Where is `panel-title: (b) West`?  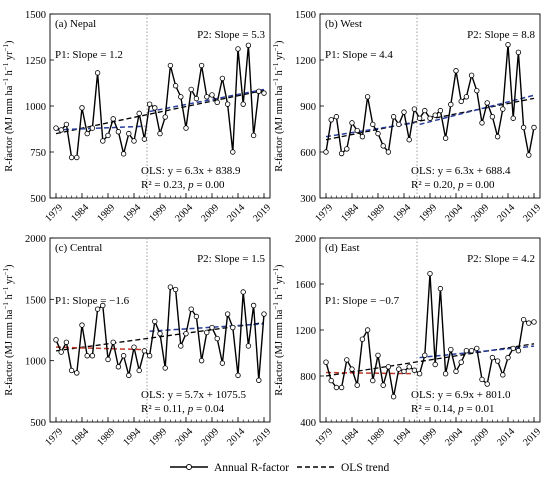
panel-title: (b) West is located at coordinates (343, 24).